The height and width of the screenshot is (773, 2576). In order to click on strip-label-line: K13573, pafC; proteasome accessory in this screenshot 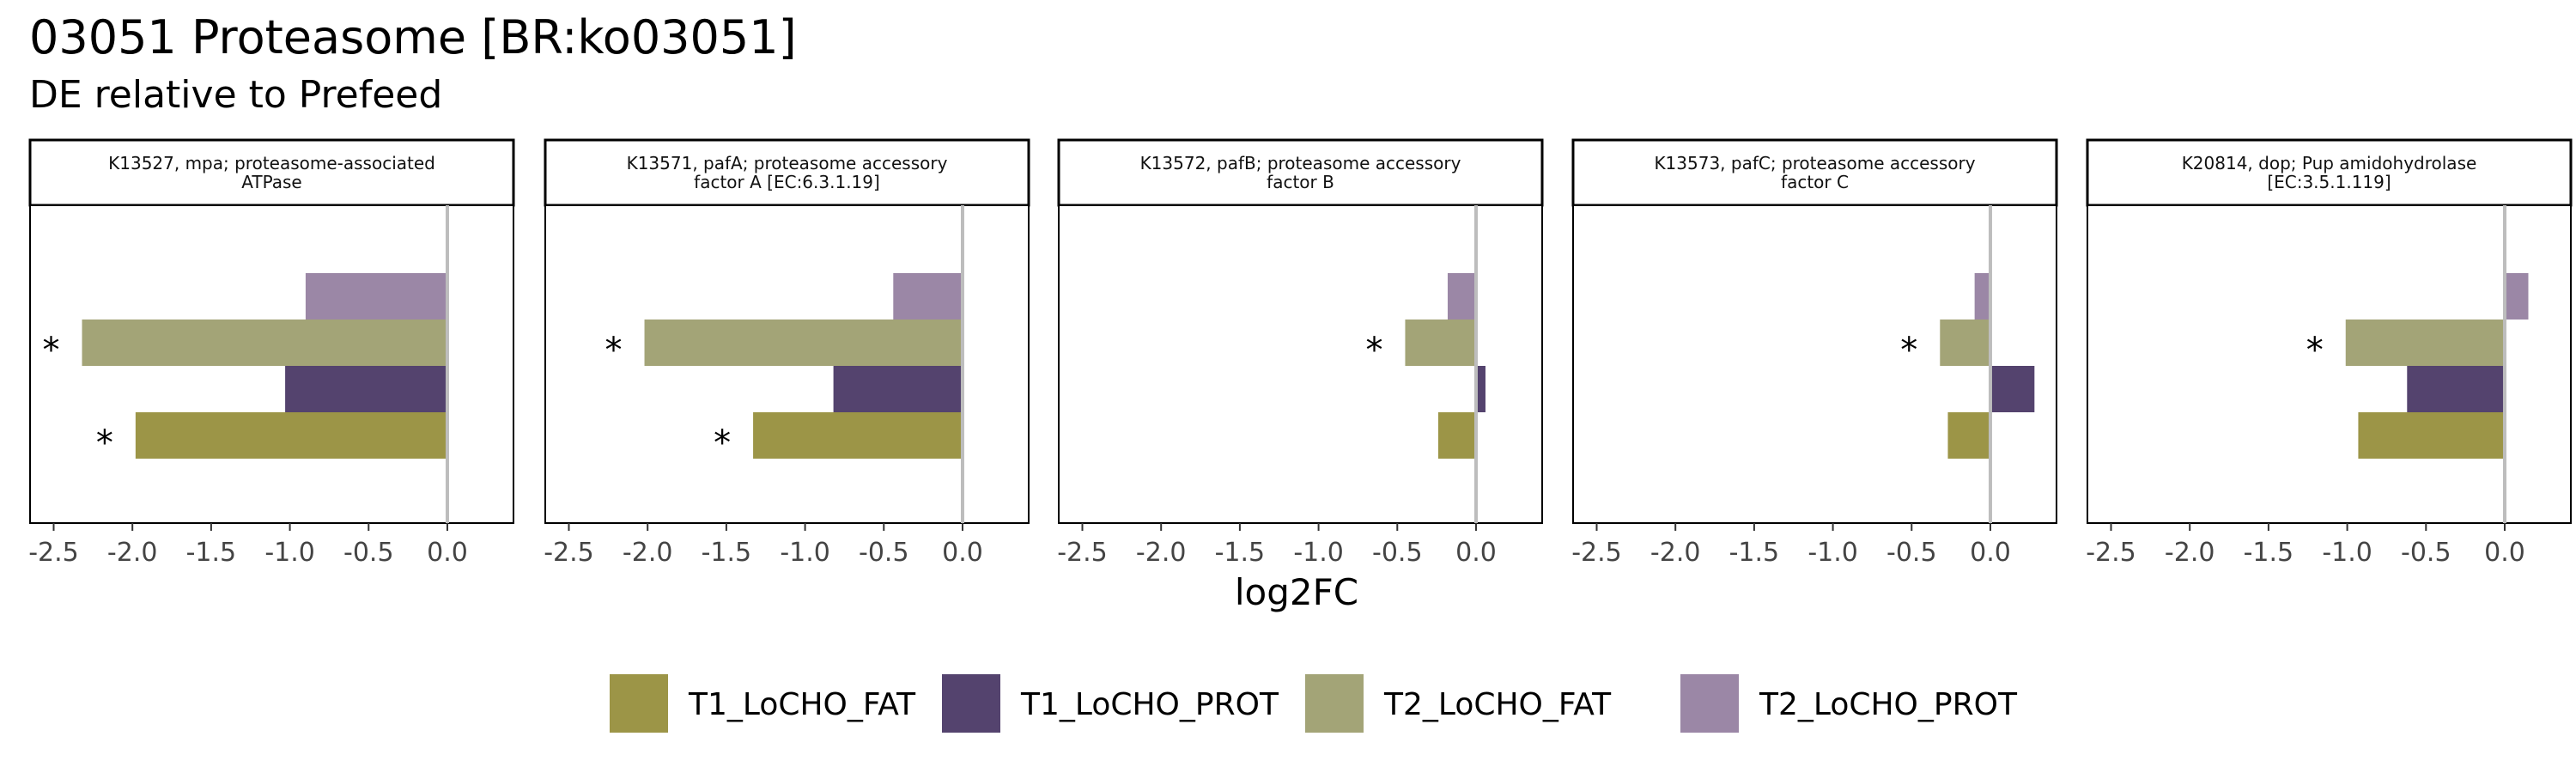, I will do `click(1814, 163)`.